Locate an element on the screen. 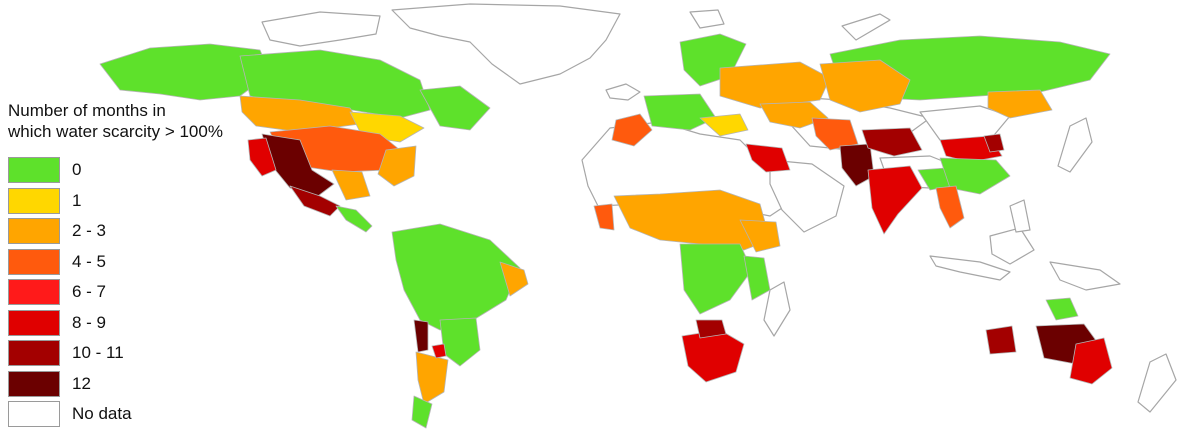  region-central-asia is located at coordinates (865, 86).